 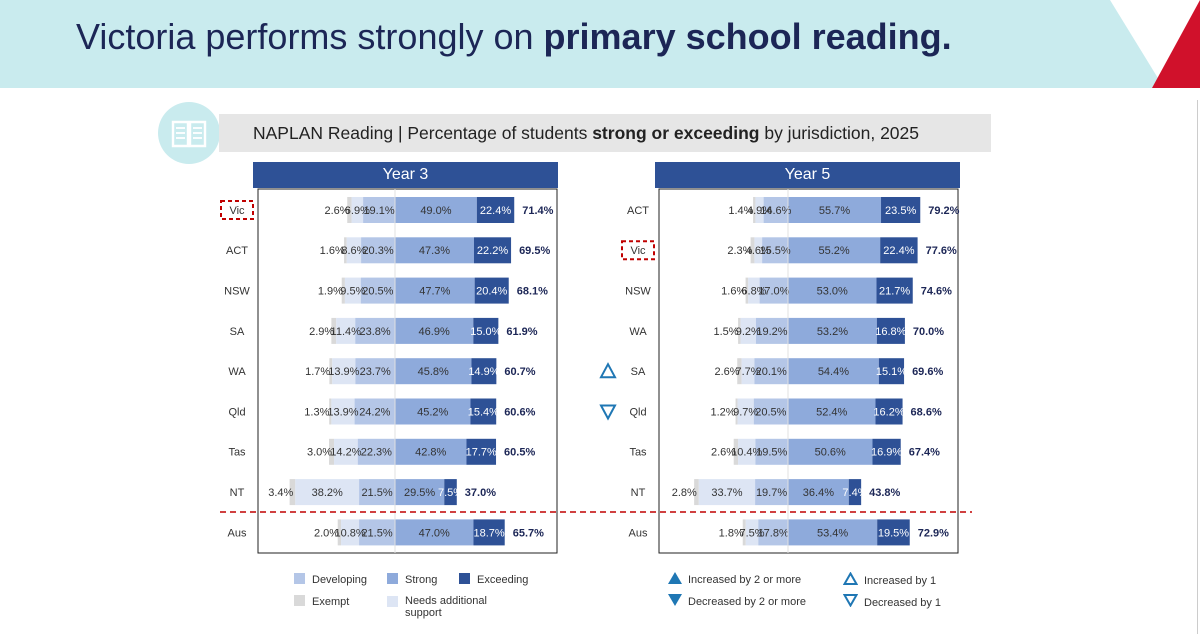 I want to click on year5-bar-exceeding-wa, so click(x=890, y=330).